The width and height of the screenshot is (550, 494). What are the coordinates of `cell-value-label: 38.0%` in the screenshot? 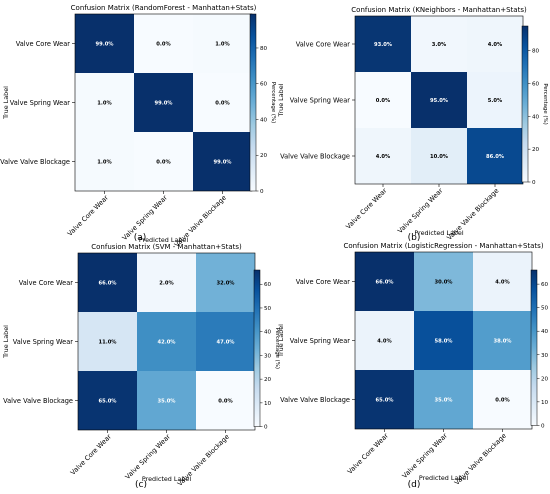 It's located at (503, 342).